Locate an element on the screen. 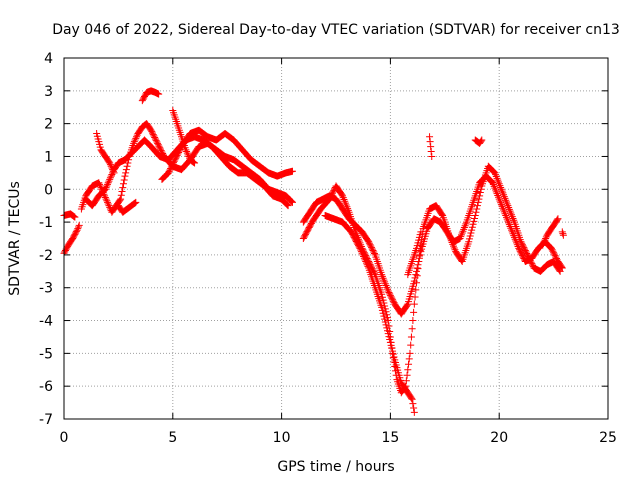 Image resolution: width=640 pixels, height=480 pixels. y-tick-label: -2 is located at coordinates (46, 256).